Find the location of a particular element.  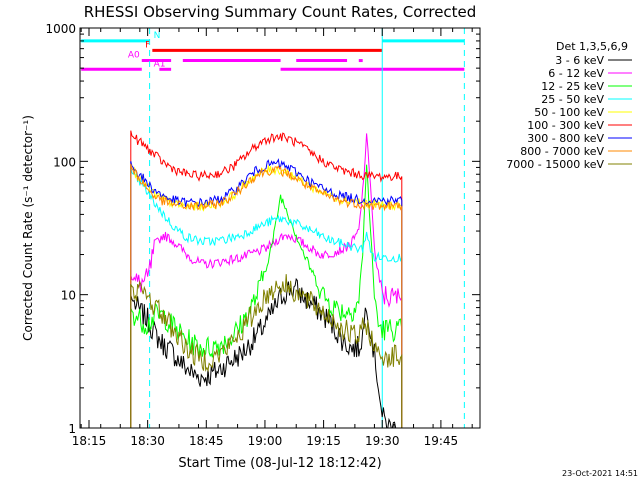

x-tick-label: 18:15 is located at coordinates (89, 441).